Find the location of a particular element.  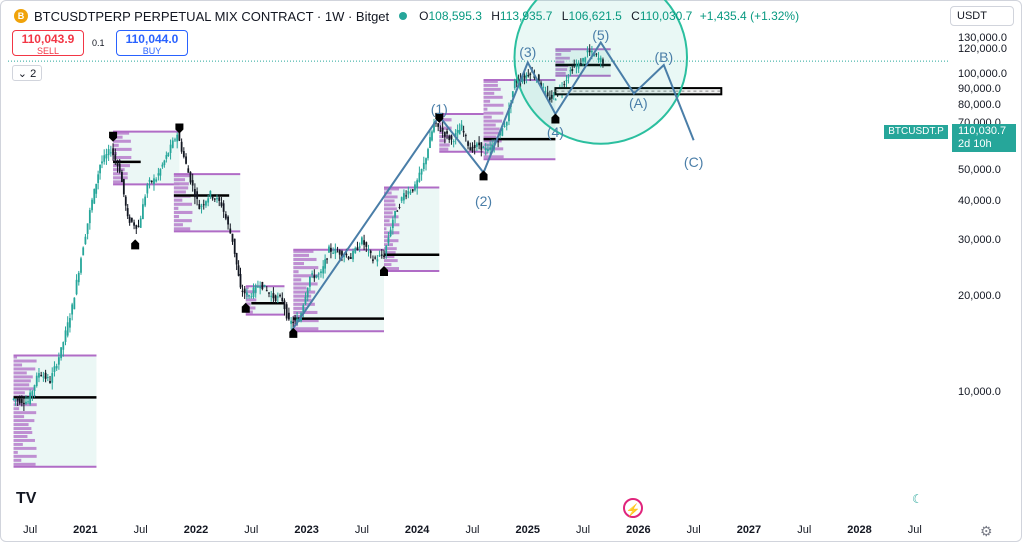

currency-select: USDT is located at coordinates (982, 16).